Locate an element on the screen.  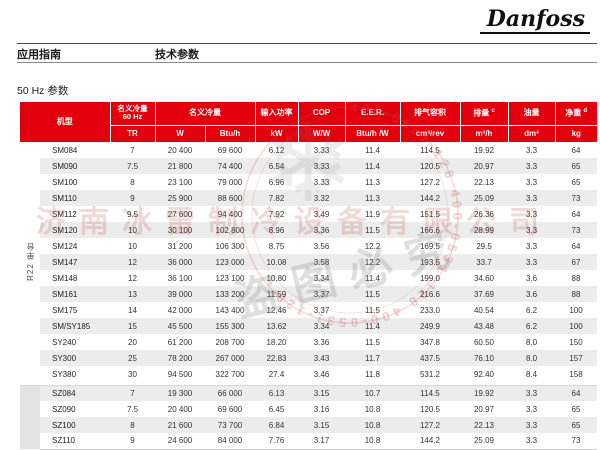
value-cell: 22.83 is located at coordinates (276, 358).